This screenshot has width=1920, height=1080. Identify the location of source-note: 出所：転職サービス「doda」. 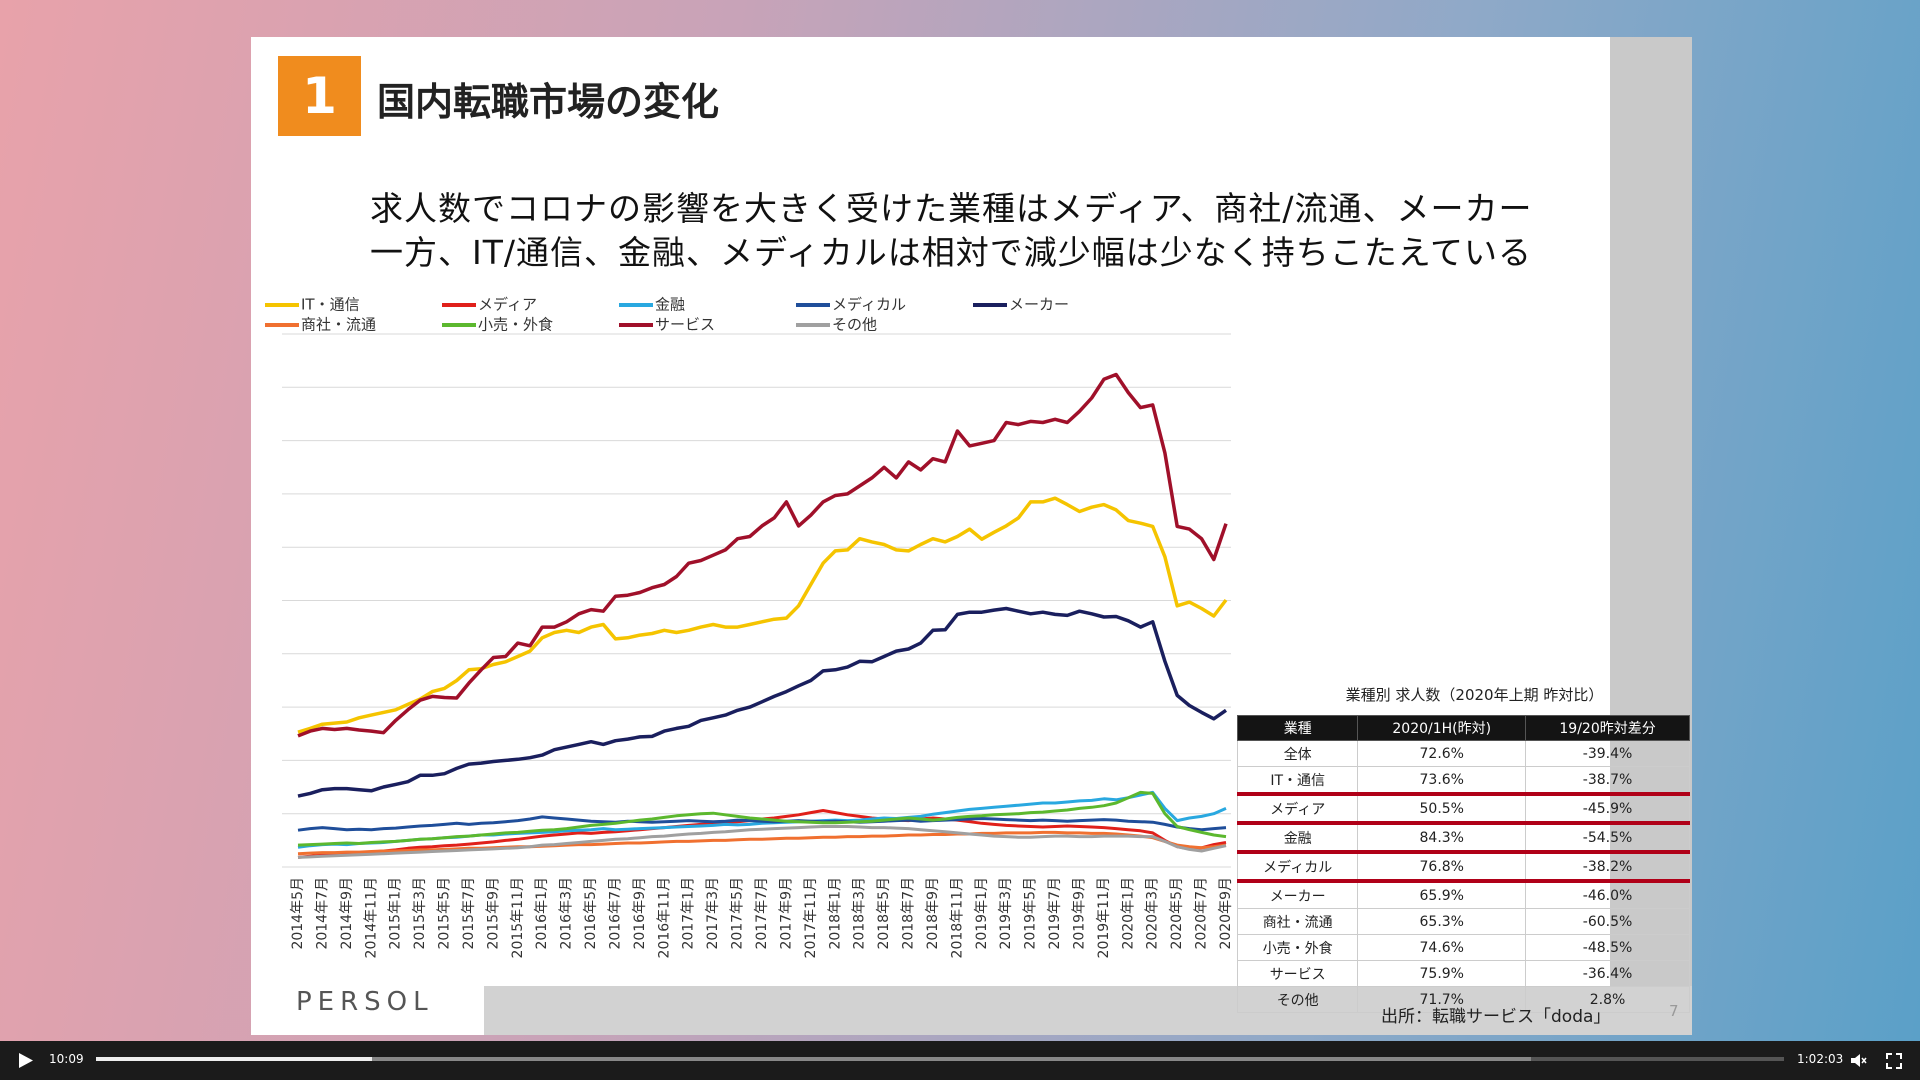
(1496, 1017).